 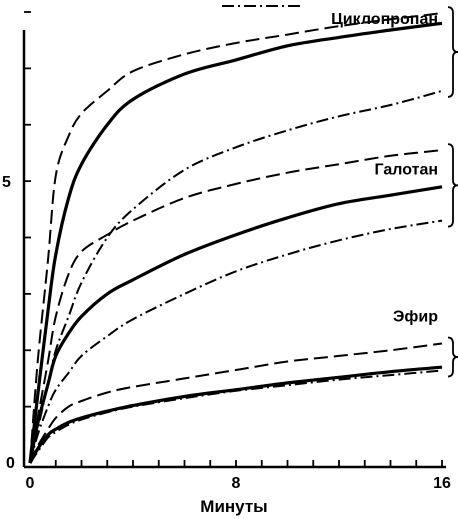 I want to click on group-label: Эфир, so click(x=415, y=316).